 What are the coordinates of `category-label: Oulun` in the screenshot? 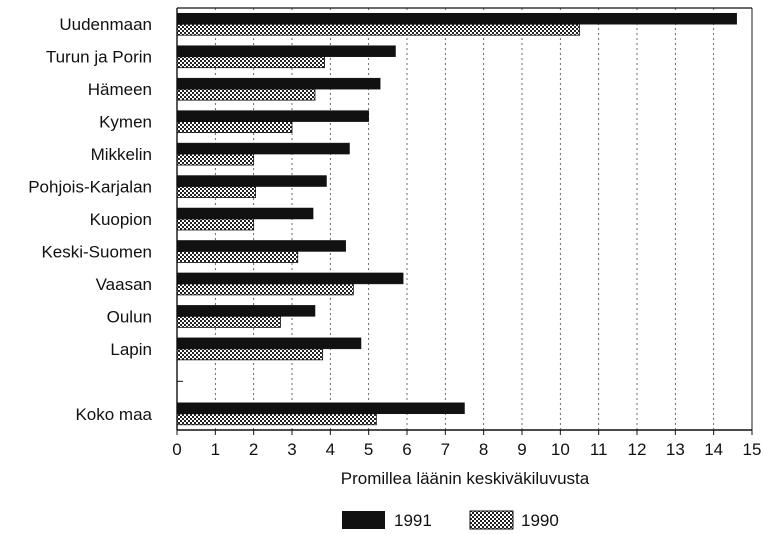 It's located at (129, 316).